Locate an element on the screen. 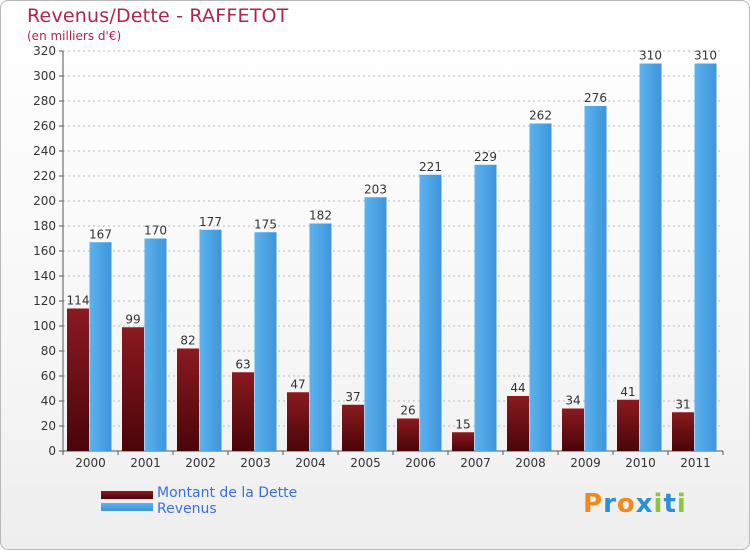  y-tick-label: 200 is located at coordinates (44, 201).